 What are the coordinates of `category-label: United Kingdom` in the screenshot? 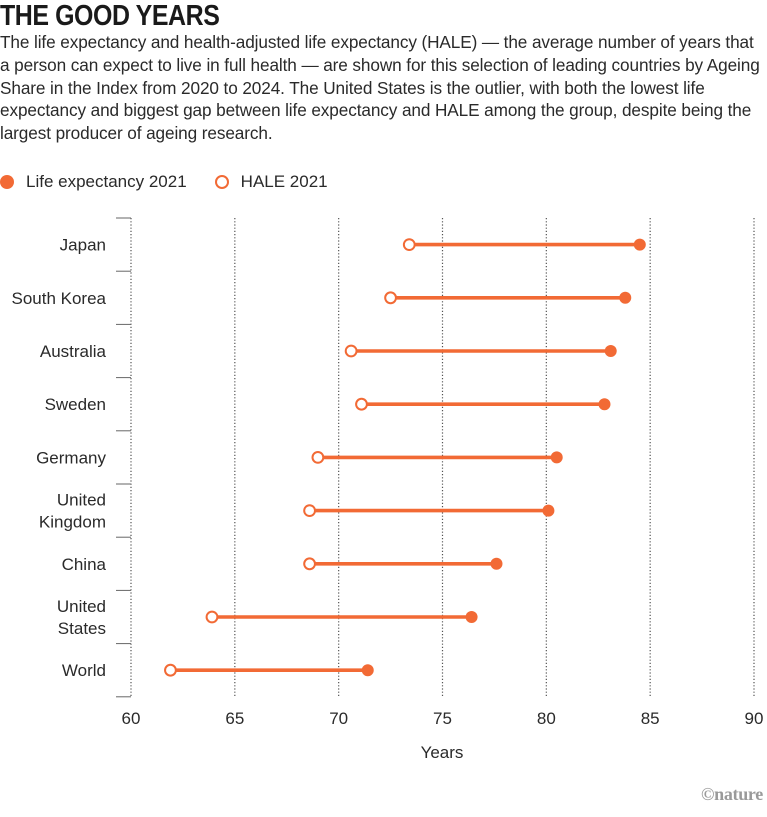 It's located at (72, 511).